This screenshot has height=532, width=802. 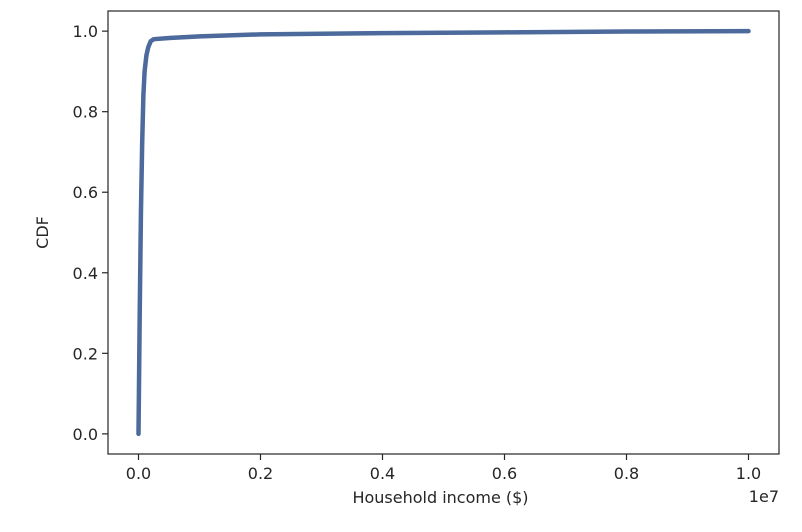 I want to click on y-tick-label: 0.4, so click(x=85, y=273).